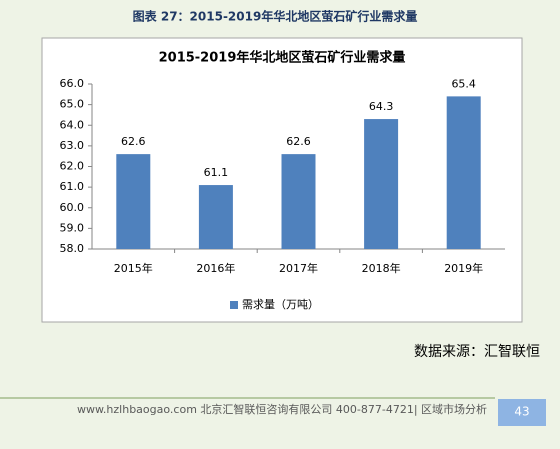 This screenshot has height=449, width=560. Describe the element at coordinates (72, 104) in the screenshot. I see `y-tick-label: 65.0` at that location.